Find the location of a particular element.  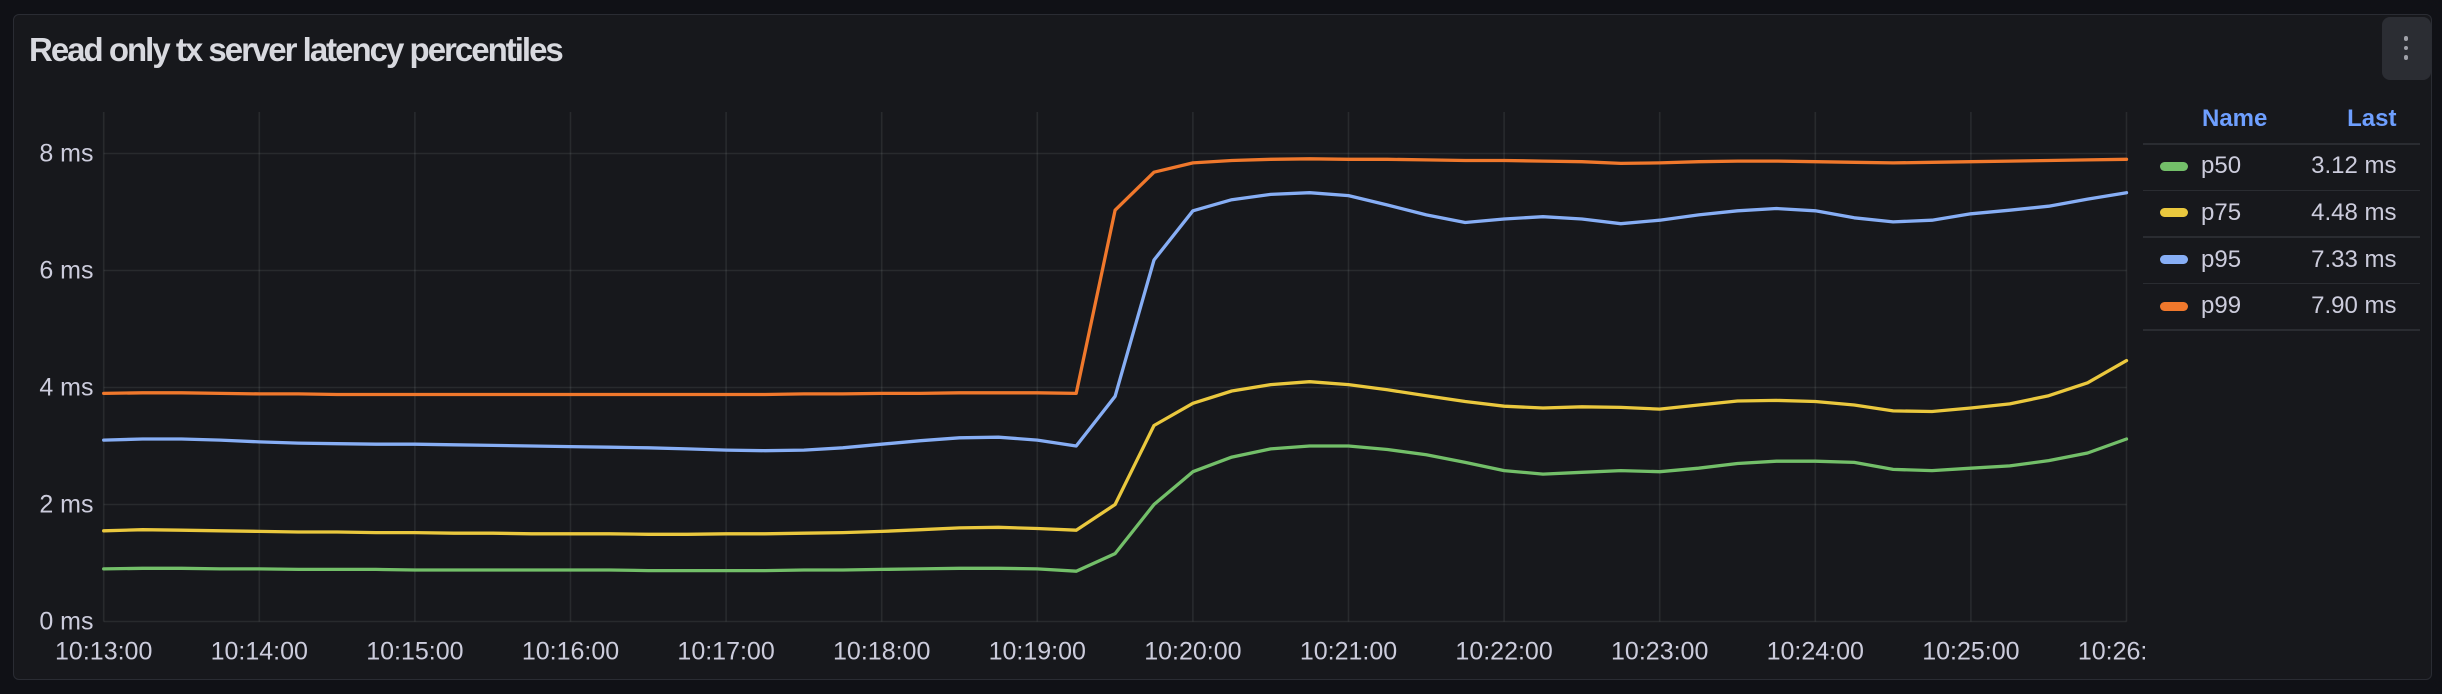

svg-text: 10:23:00 is located at coordinates (1659, 652).